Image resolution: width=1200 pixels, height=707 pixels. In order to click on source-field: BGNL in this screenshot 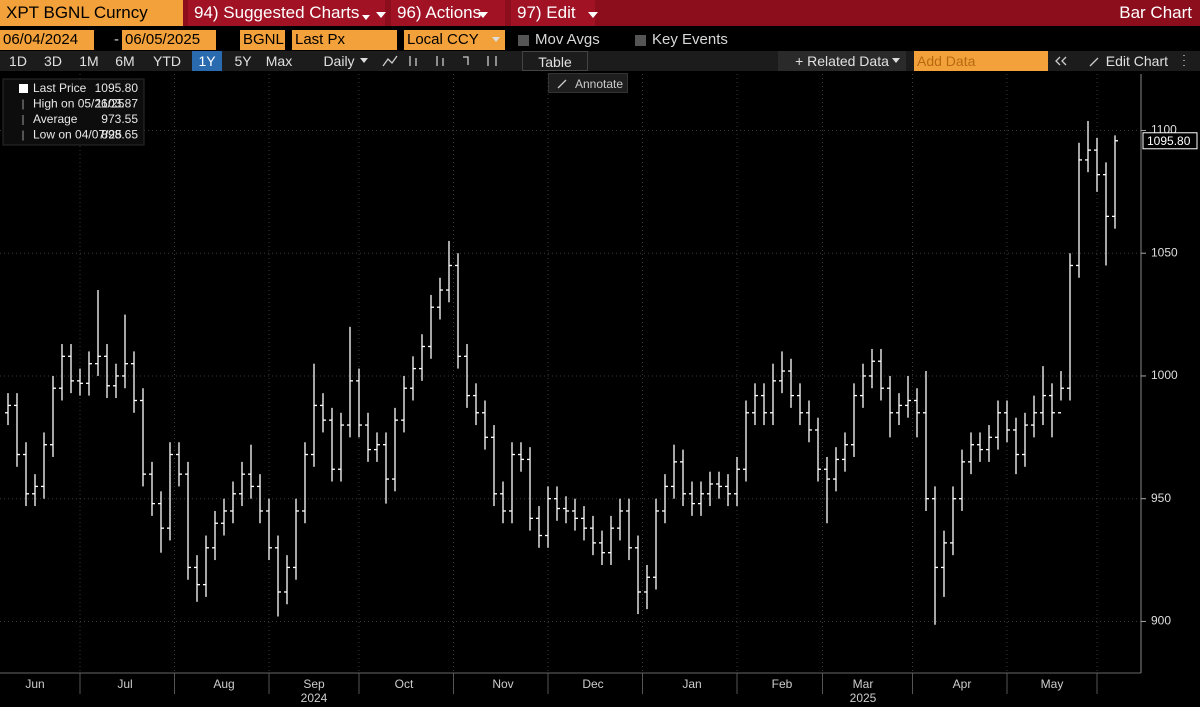, I will do `click(262, 40)`.